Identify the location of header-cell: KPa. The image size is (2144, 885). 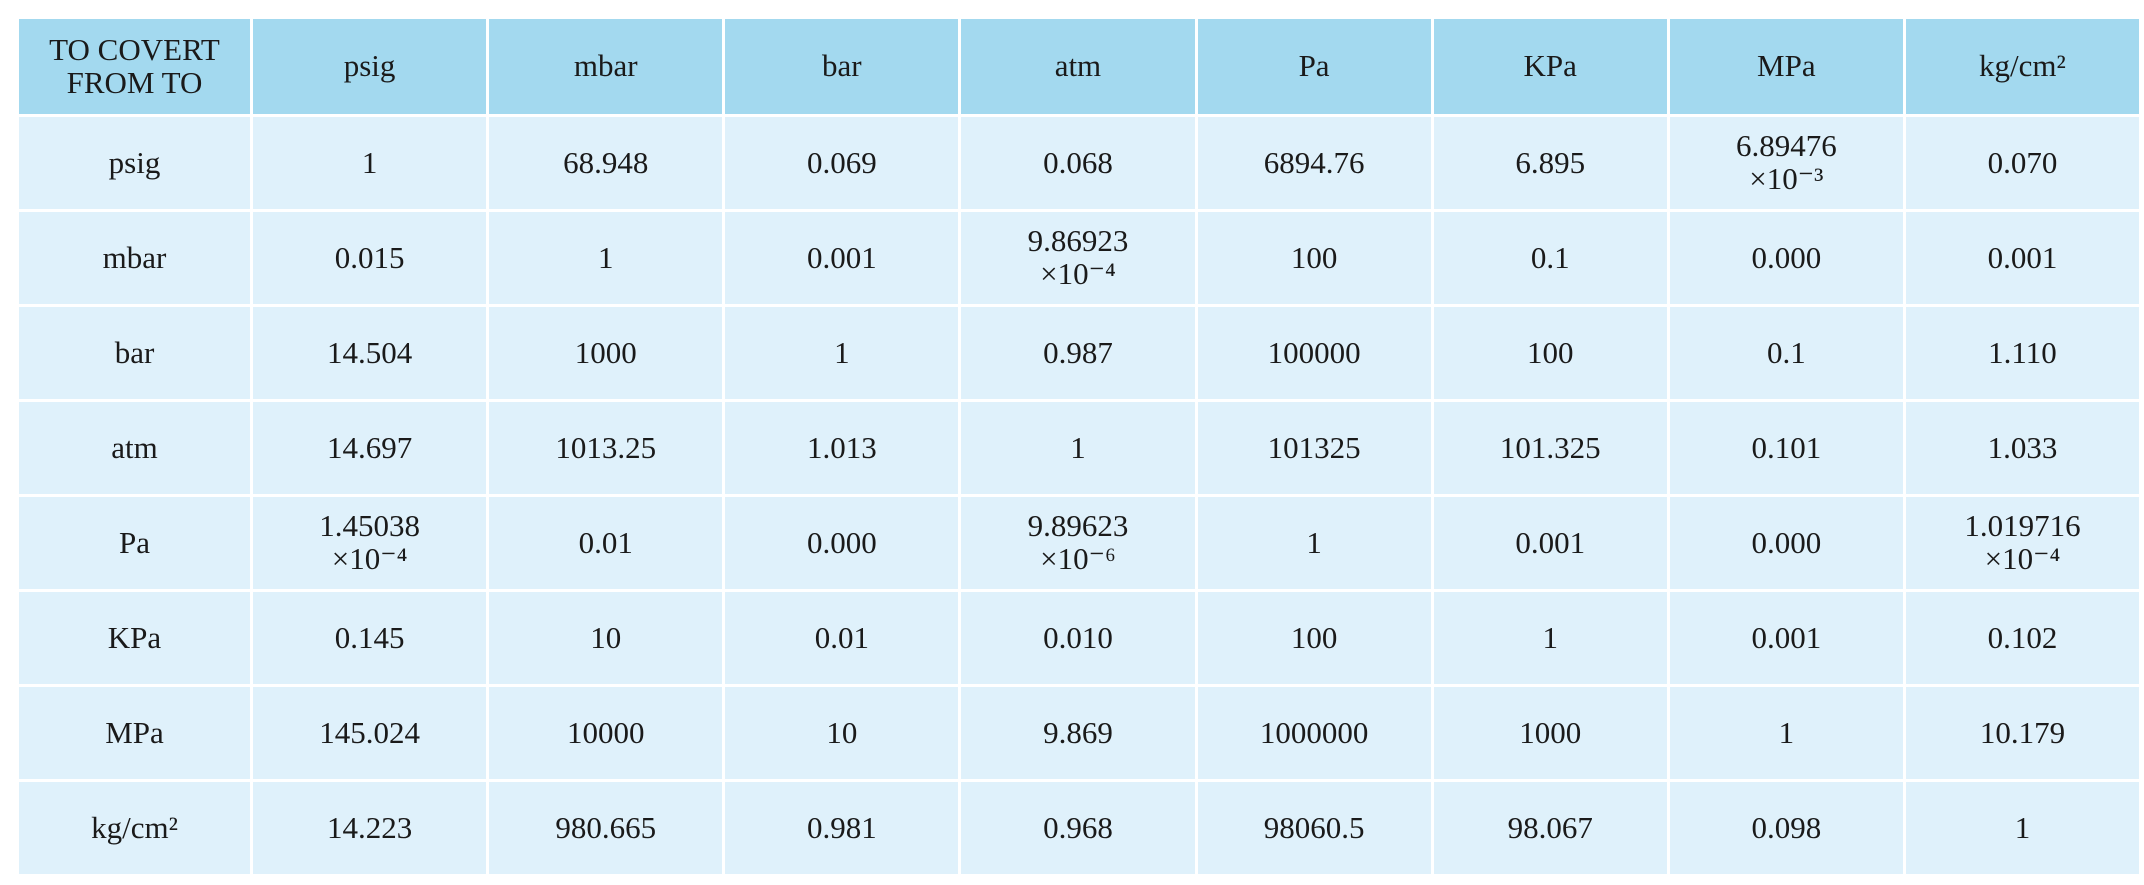
(1550, 66).